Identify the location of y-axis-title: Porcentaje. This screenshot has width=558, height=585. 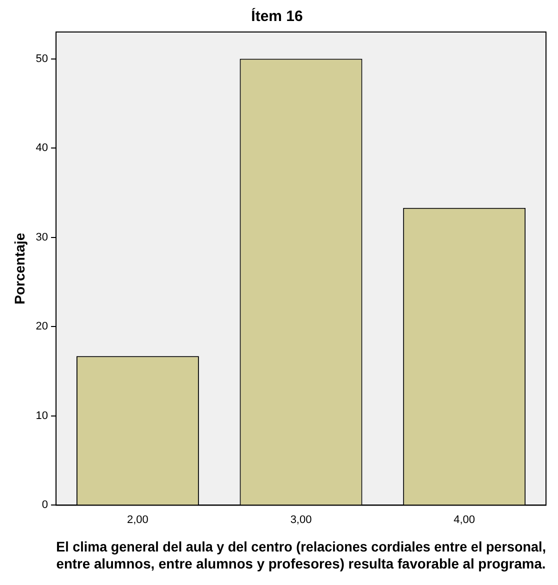
(19, 268).